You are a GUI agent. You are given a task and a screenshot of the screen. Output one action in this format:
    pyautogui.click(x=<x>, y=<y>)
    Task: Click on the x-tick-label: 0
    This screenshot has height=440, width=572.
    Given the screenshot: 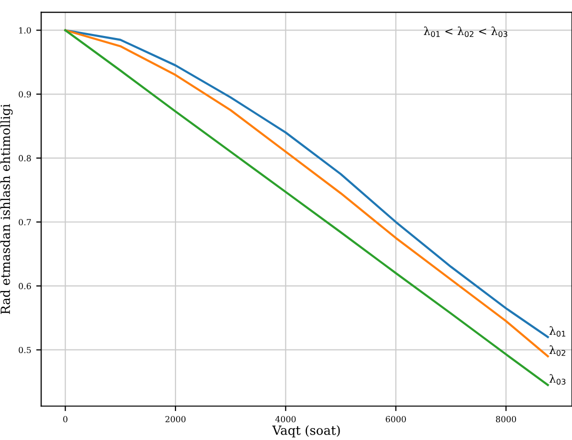 What is the action you would take?
    pyautogui.click(x=65, y=419)
    